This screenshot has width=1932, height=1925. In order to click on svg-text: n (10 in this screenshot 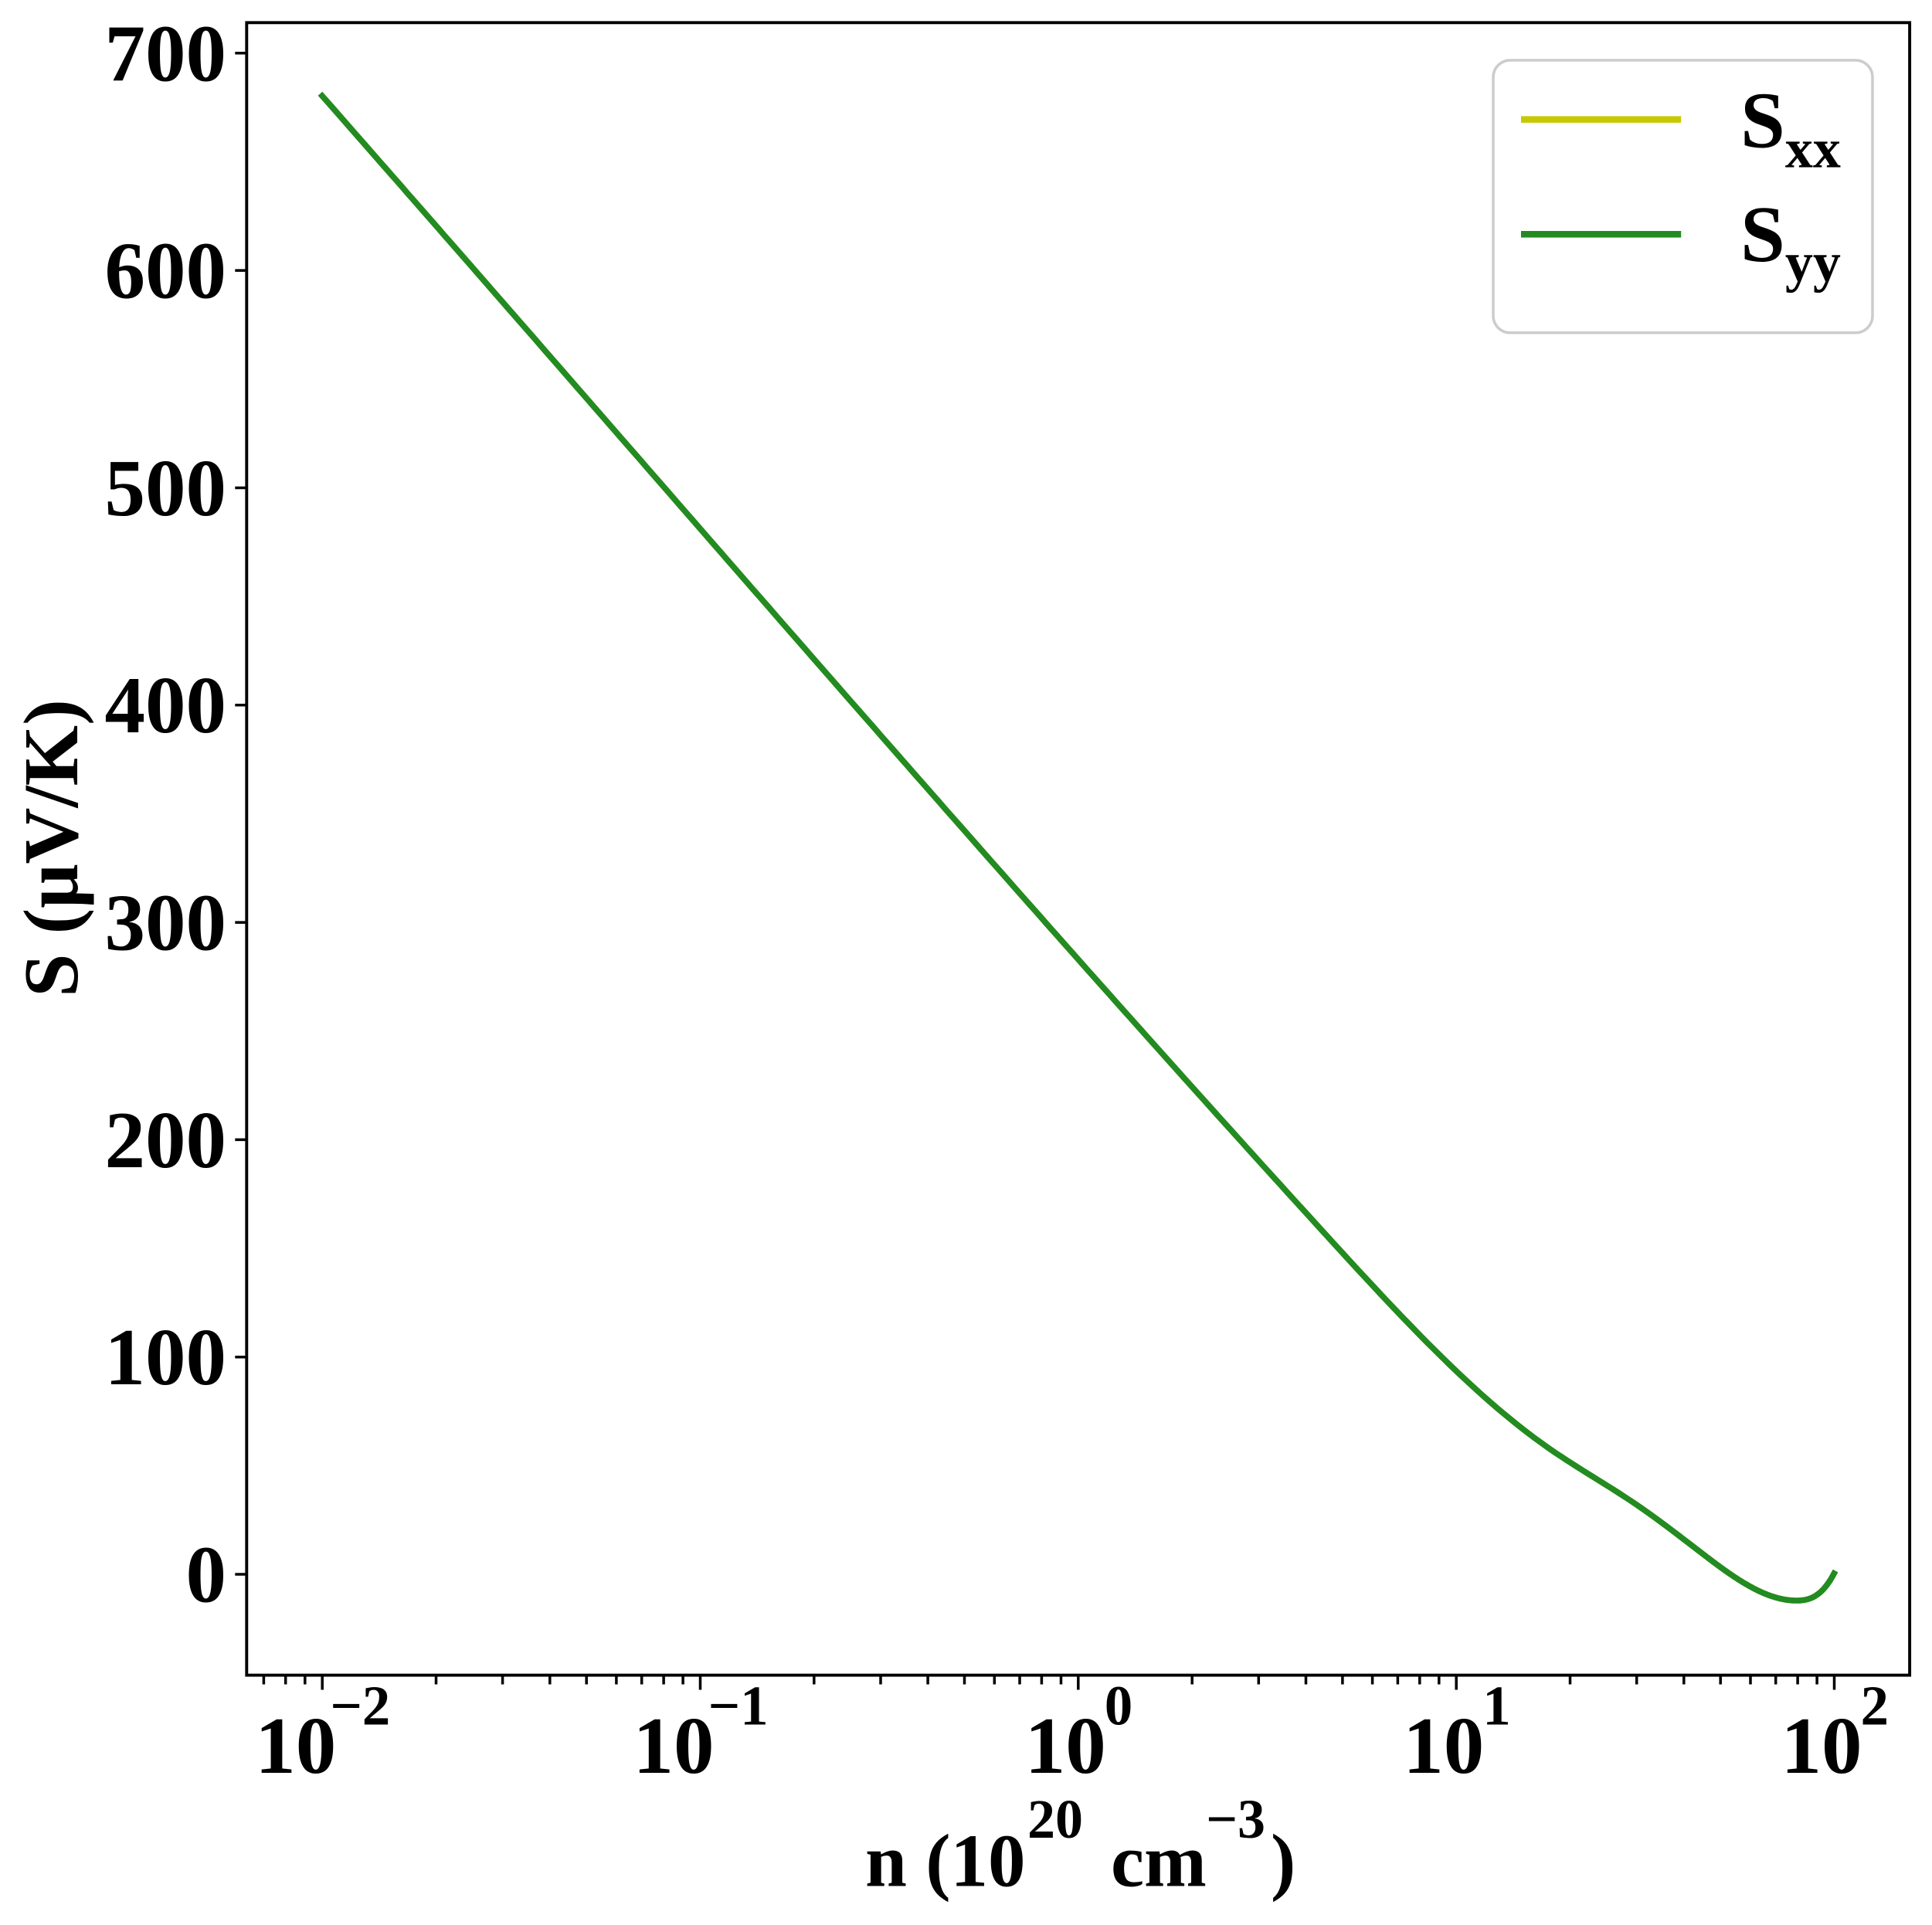, I will do `click(946, 1861)`.